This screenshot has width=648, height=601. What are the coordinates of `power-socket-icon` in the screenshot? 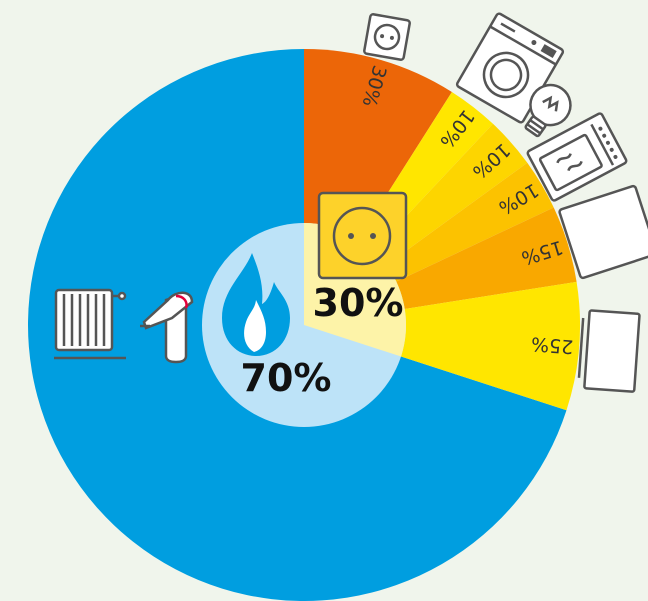 It's located at (387, 37).